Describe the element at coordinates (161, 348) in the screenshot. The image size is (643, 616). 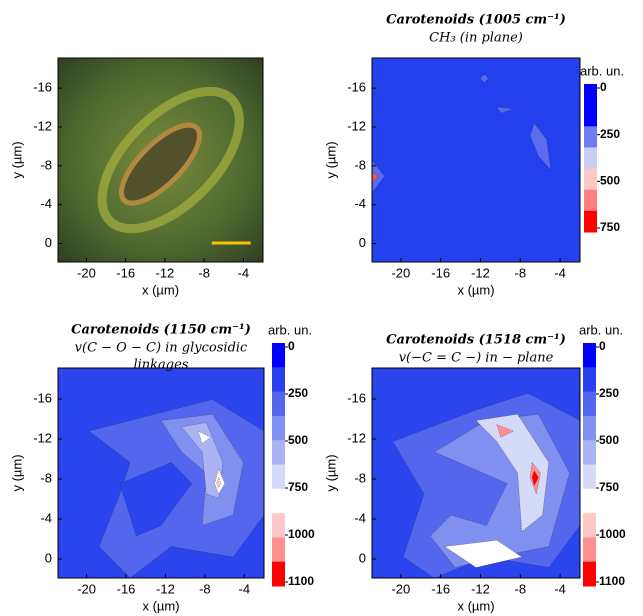
I see `panel-subtitle: v(C − O − C) in glycosidic` at that location.